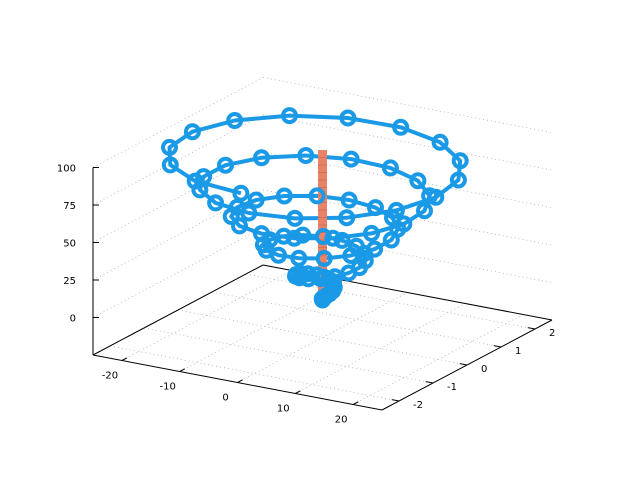 The height and width of the screenshot is (480, 640). I want to click on y-tick-label: -2, so click(418, 405).